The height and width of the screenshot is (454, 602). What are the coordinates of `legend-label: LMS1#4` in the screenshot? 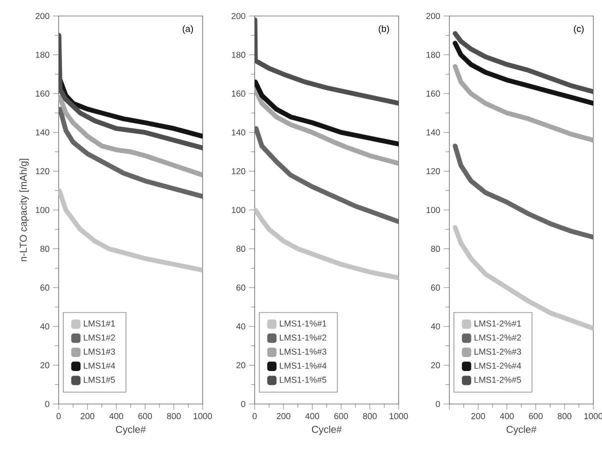 It's located at (100, 365).